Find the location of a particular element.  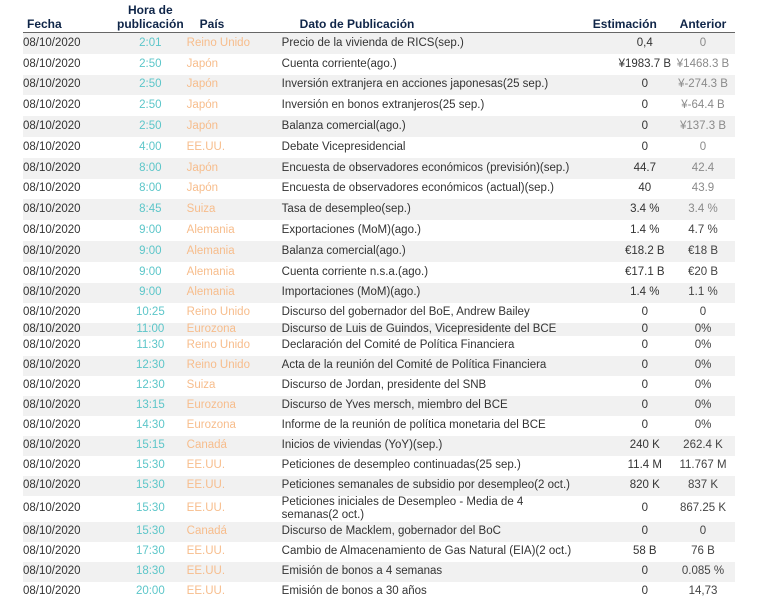

cell-est: ¥1983.7 B is located at coordinates (644, 63).